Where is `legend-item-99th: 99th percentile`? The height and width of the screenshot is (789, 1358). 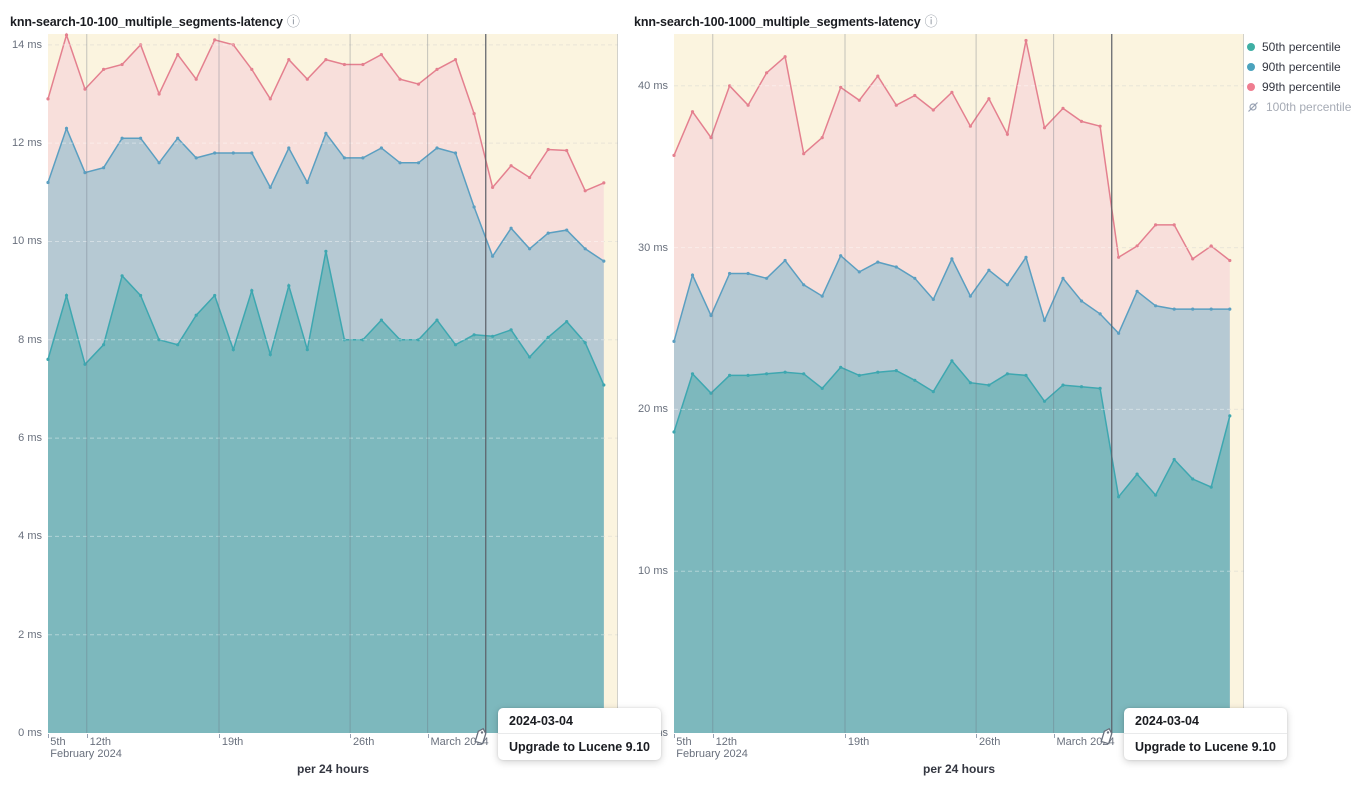
legend-item-99th: 99th percentile is located at coordinates (1299, 87).